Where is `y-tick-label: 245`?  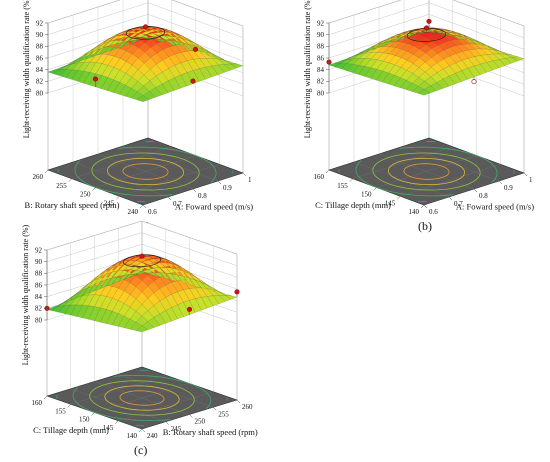
y-tick-label: 245 is located at coordinates (109, 203).